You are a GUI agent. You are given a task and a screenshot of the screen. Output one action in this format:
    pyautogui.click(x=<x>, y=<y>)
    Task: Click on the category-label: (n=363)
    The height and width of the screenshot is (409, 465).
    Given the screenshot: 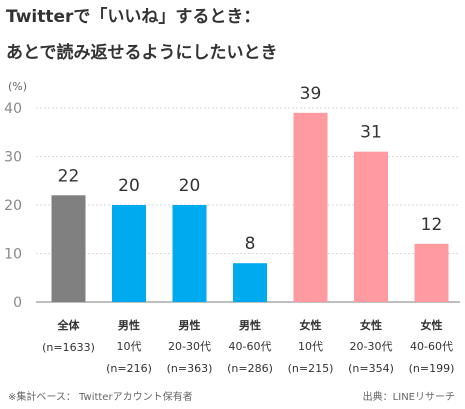 What is the action you would take?
    pyautogui.click(x=190, y=368)
    